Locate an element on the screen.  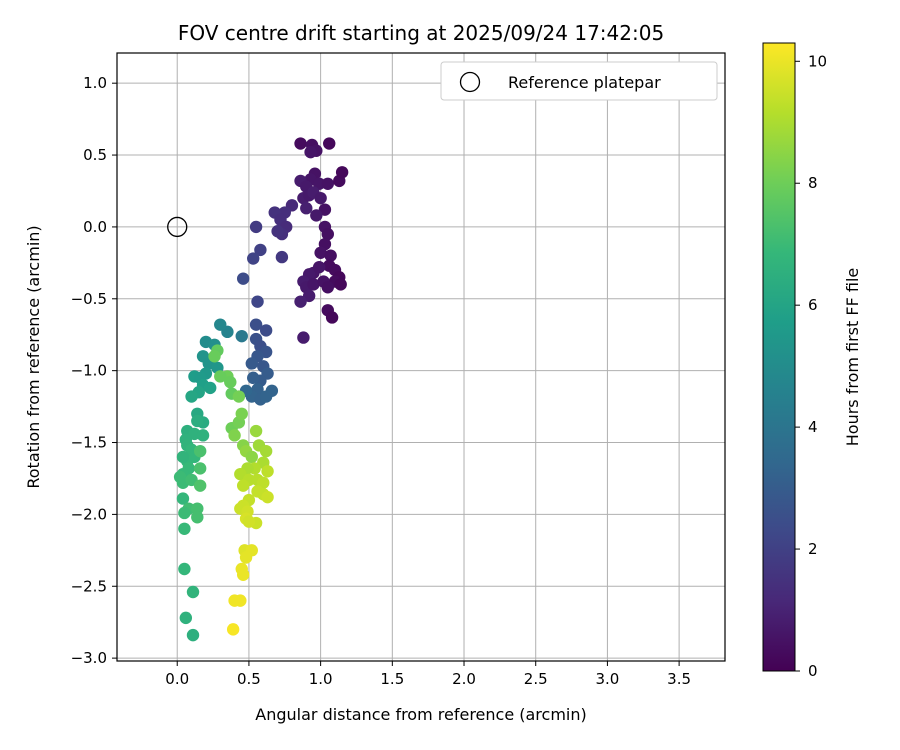
legend-reference-marker is located at coordinates (470, 82).